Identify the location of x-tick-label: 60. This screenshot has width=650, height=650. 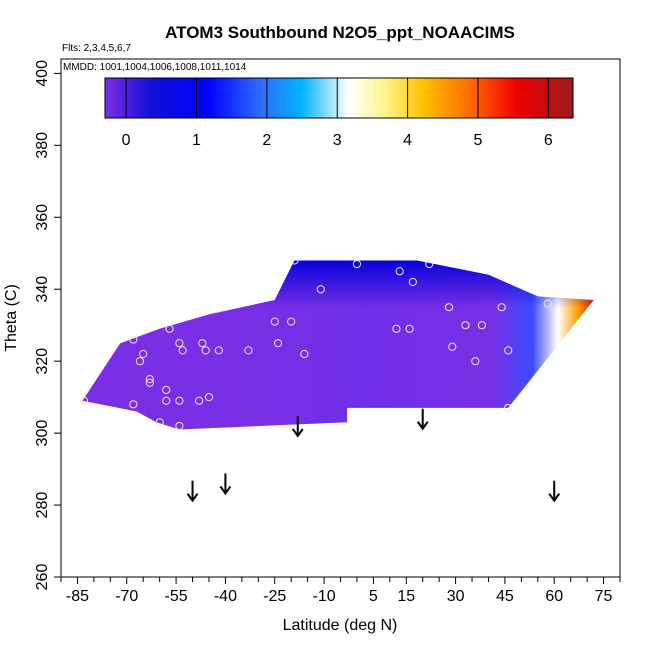
(554, 596).